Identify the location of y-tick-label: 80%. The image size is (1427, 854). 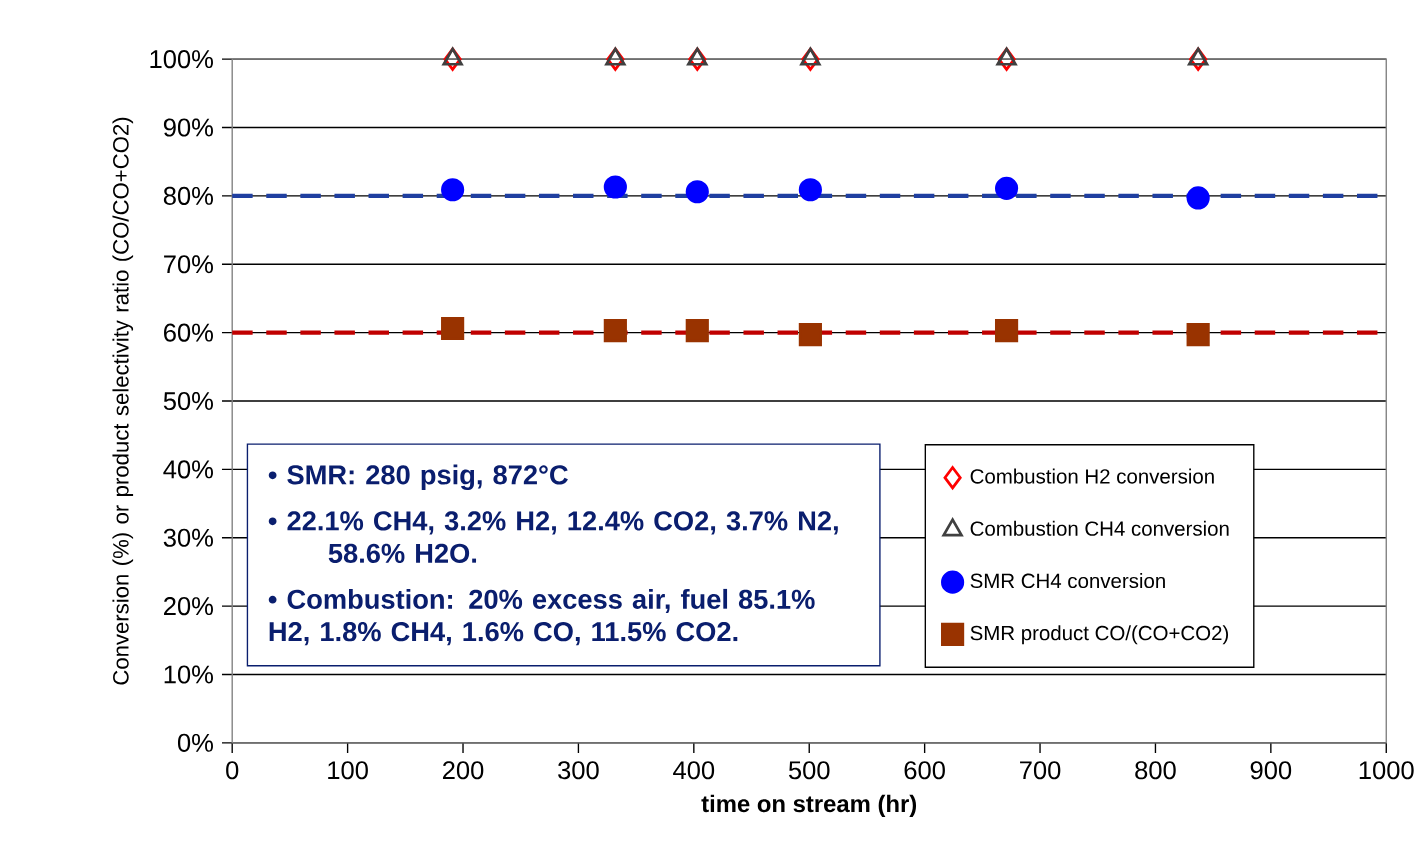
(188, 195).